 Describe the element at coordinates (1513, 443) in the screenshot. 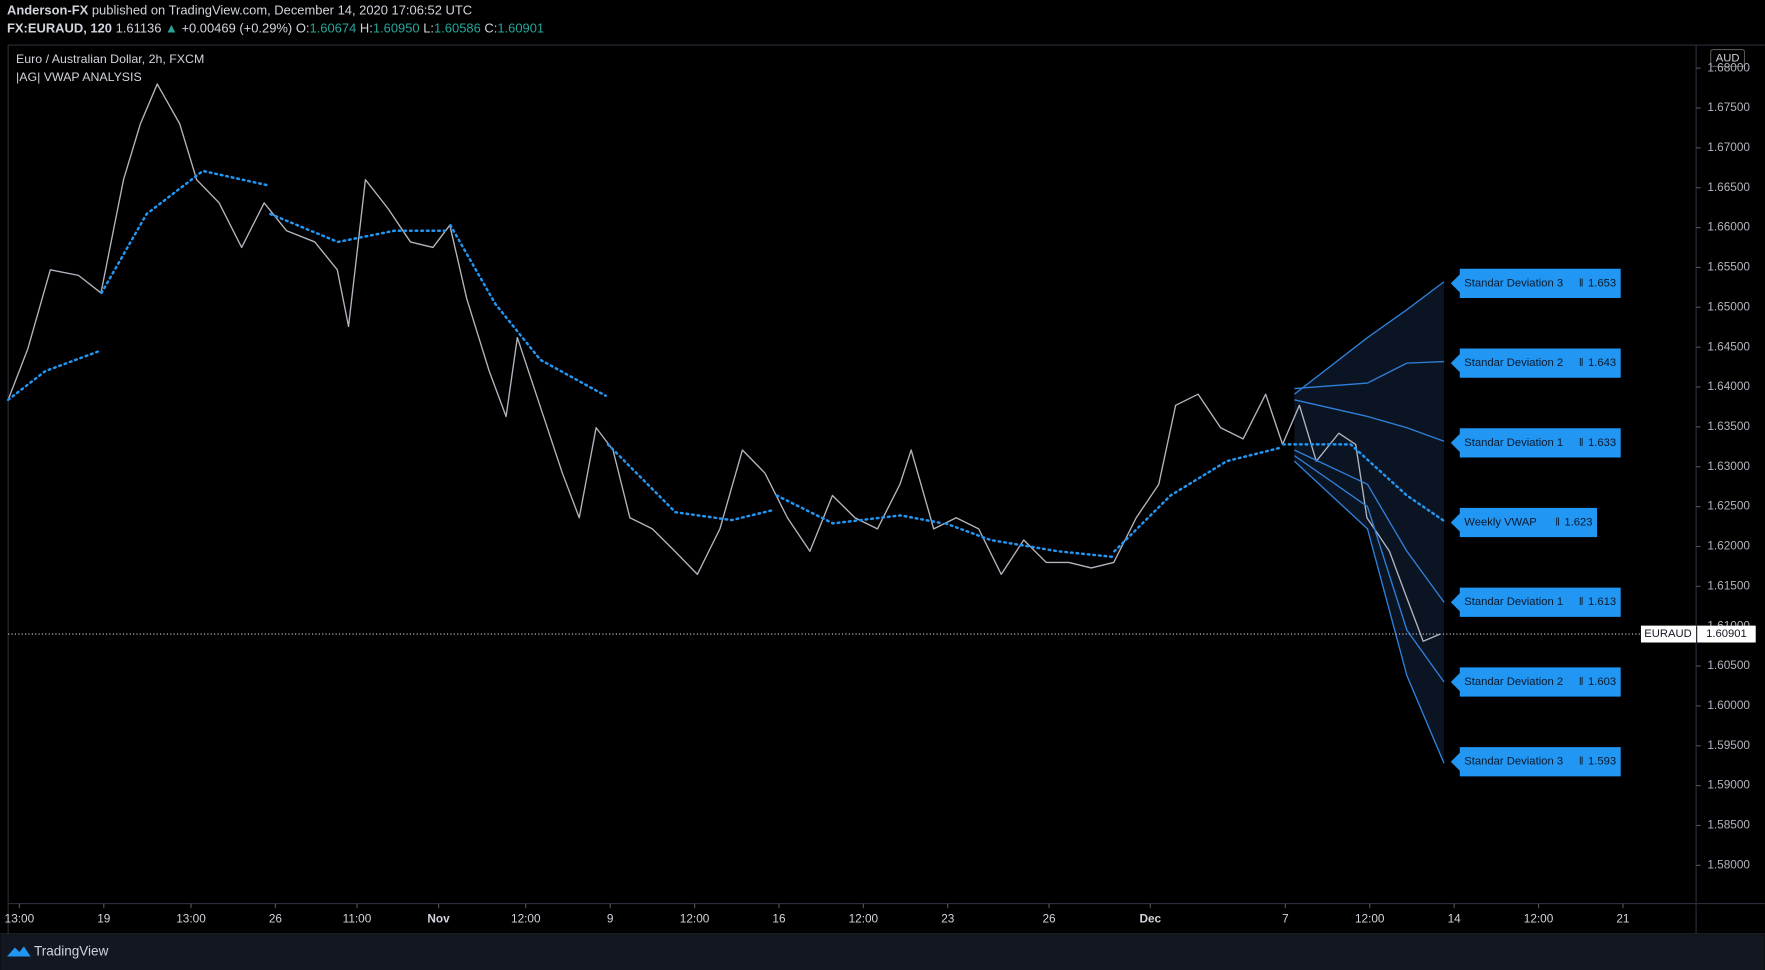

I see `end-label-name: Standar Deviation 1` at that location.